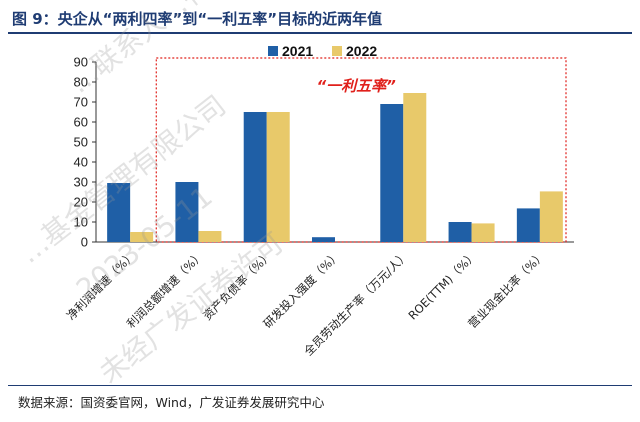 The height and width of the screenshot is (422, 640). What do you see at coordinates (237, 285) in the screenshot?
I see `x-category-label: 资产负债率（%）` at bounding box center [237, 285].